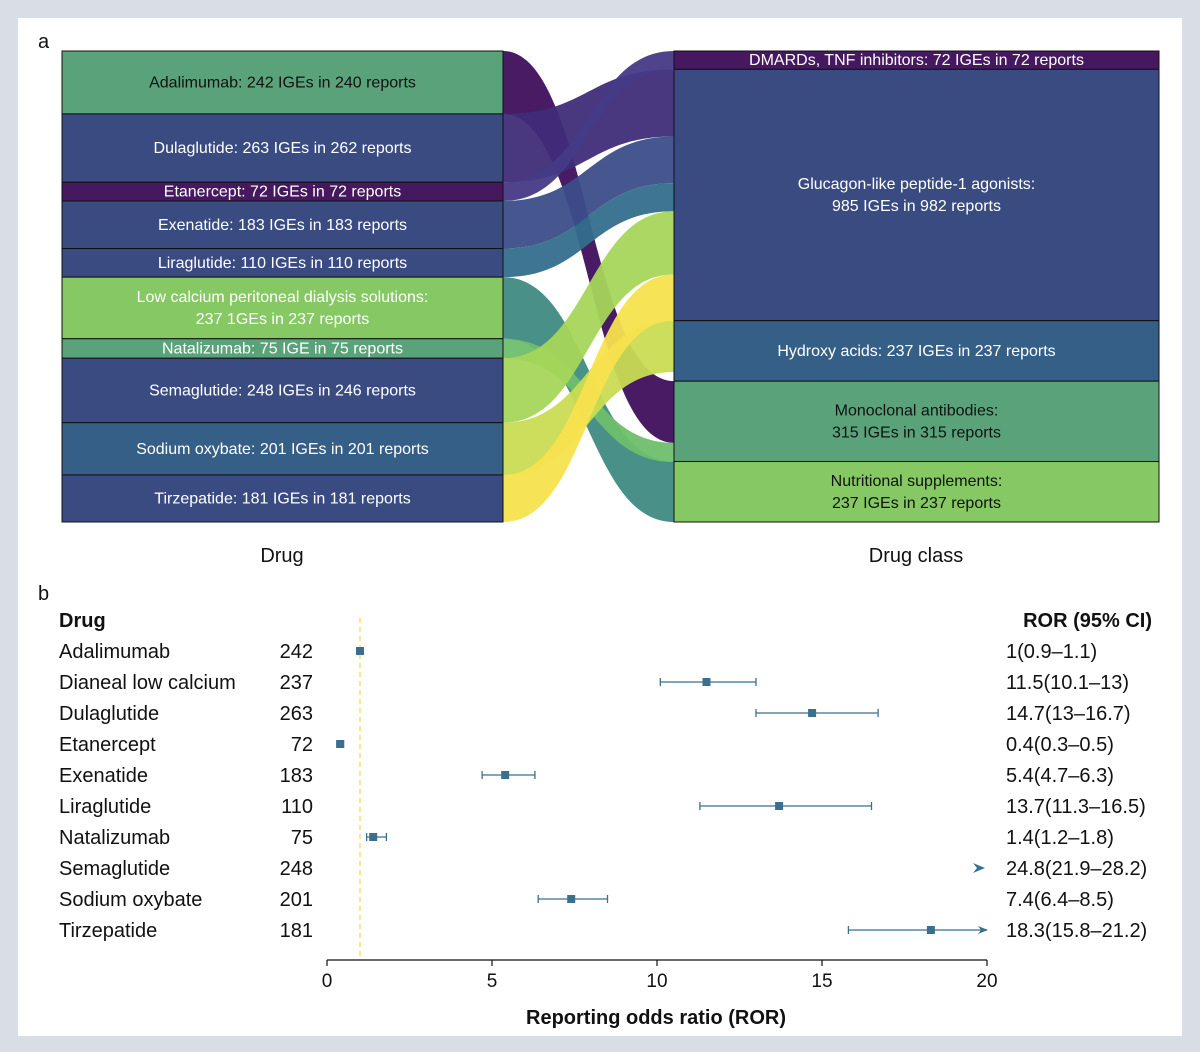  I want to click on forest-count-label: 75, so click(302, 838).